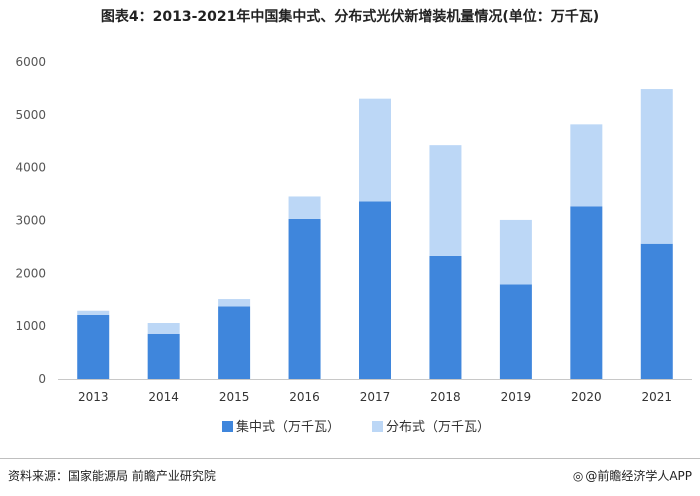 Image resolution: width=700 pixels, height=496 pixels. Describe the element at coordinates (375, 290) in the screenshot. I see `bar-centralized-2017` at that location.